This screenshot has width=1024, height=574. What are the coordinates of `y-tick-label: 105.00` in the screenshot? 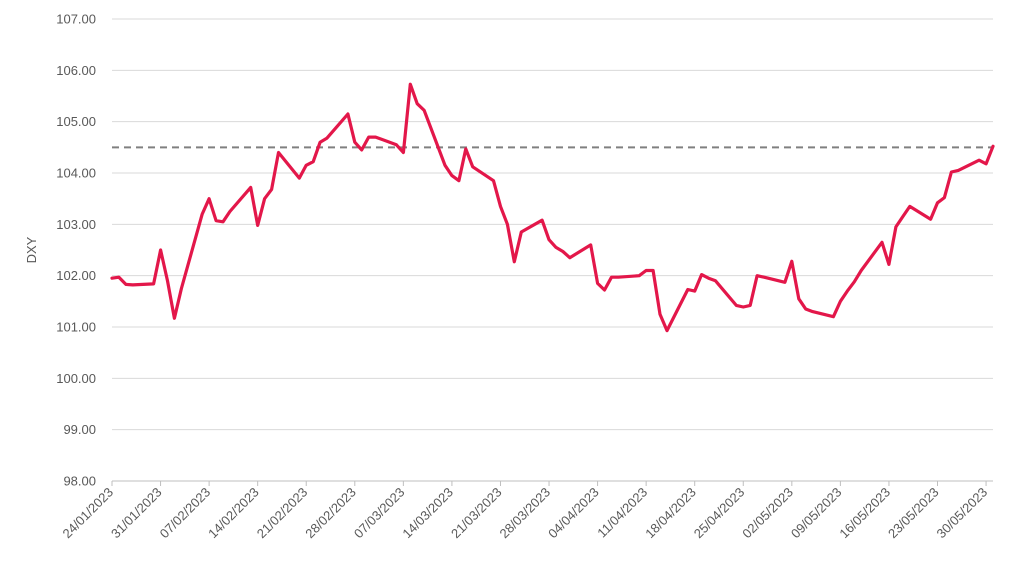 It's located at (76, 121).